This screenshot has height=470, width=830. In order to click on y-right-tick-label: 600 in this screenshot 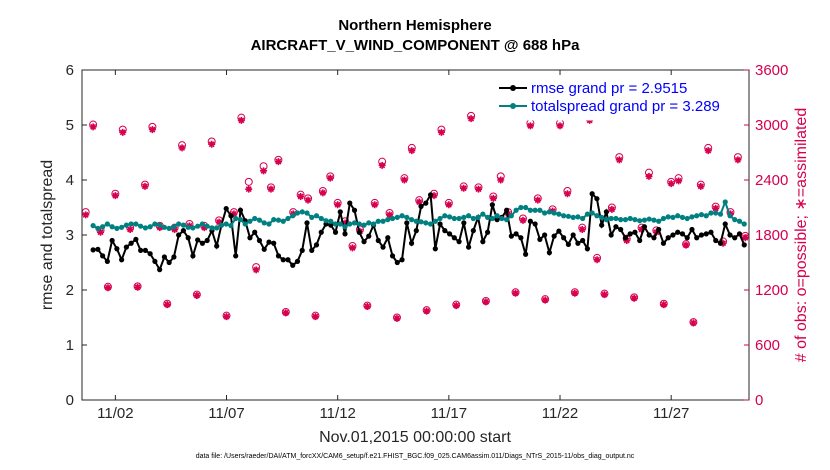, I will do `click(767, 345)`.